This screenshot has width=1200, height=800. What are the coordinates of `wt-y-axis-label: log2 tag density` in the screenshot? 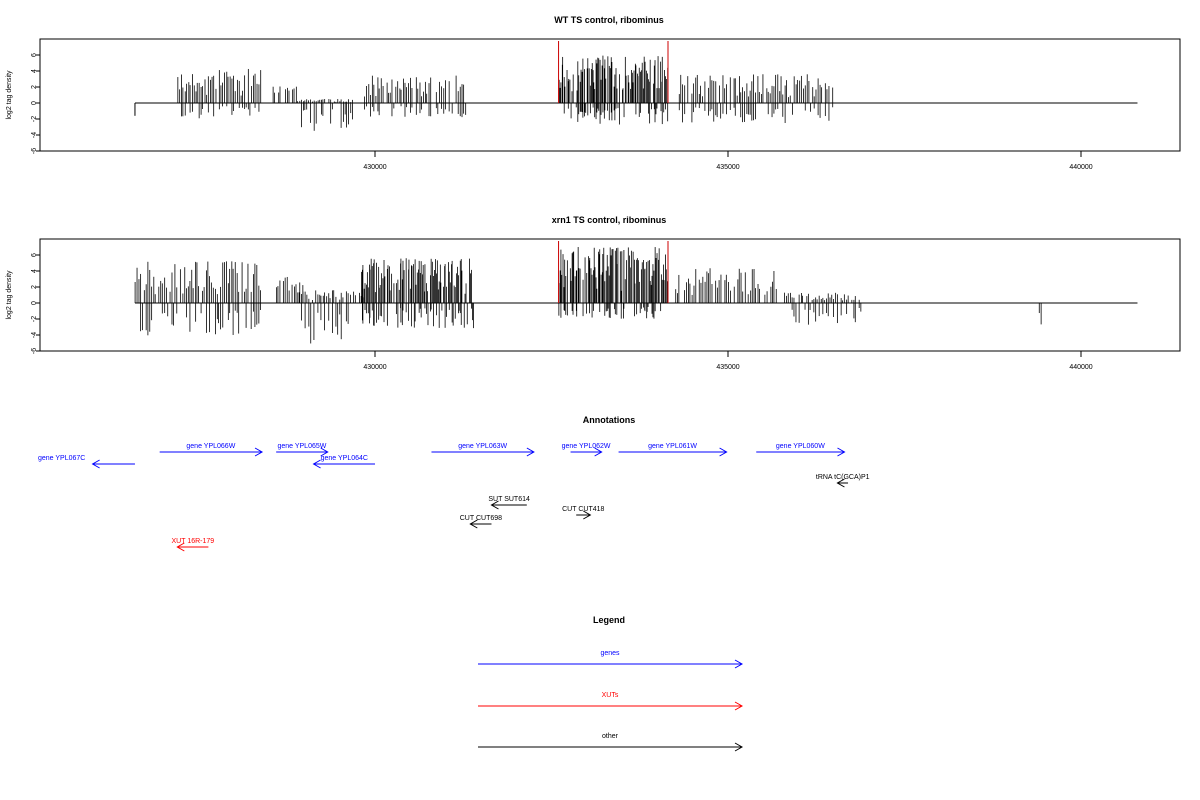 It's located at (9, 95).